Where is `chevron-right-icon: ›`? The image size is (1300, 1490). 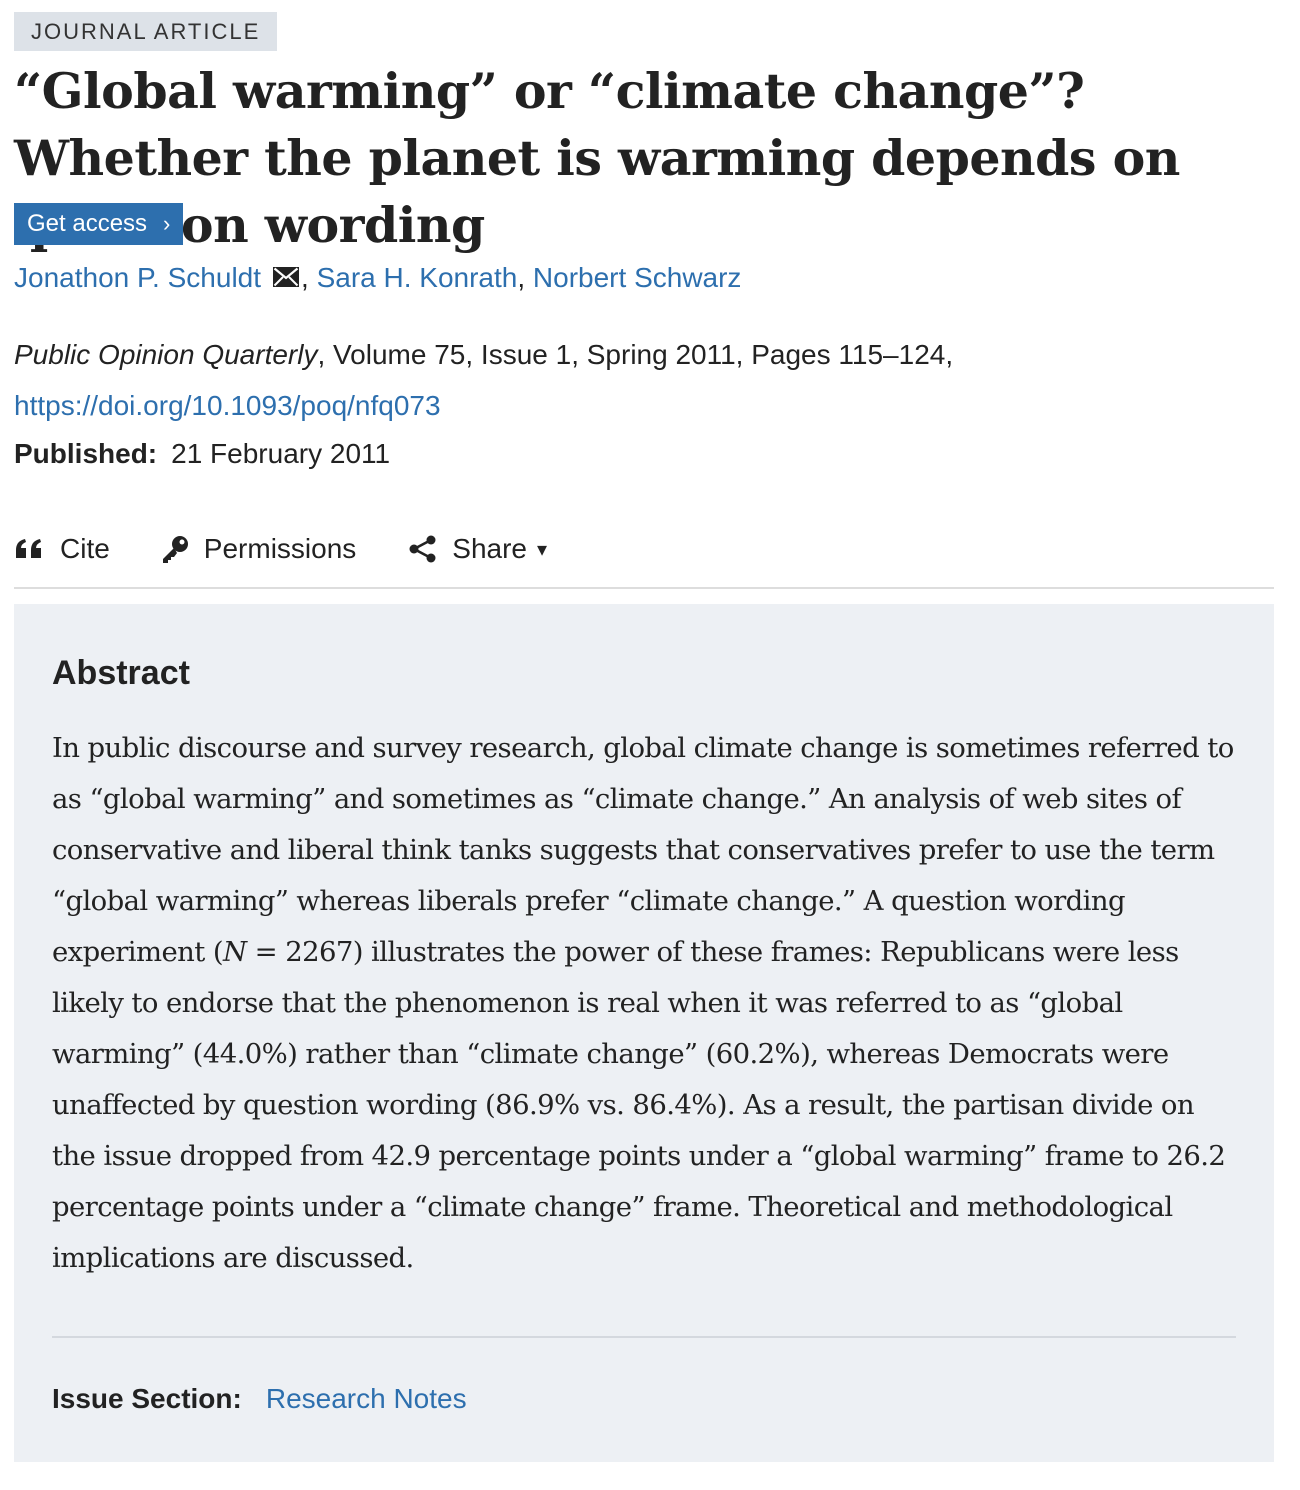 chevron-right-icon: › is located at coordinates (167, 223).